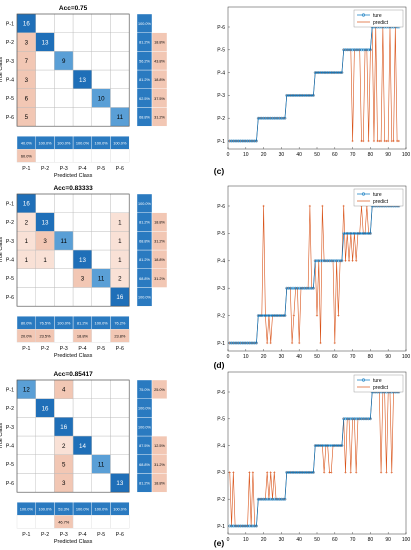  Describe the element at coordinates (144, 390) in the screenshot. I see `row-summary-correct-text: 75.0%` at that location.